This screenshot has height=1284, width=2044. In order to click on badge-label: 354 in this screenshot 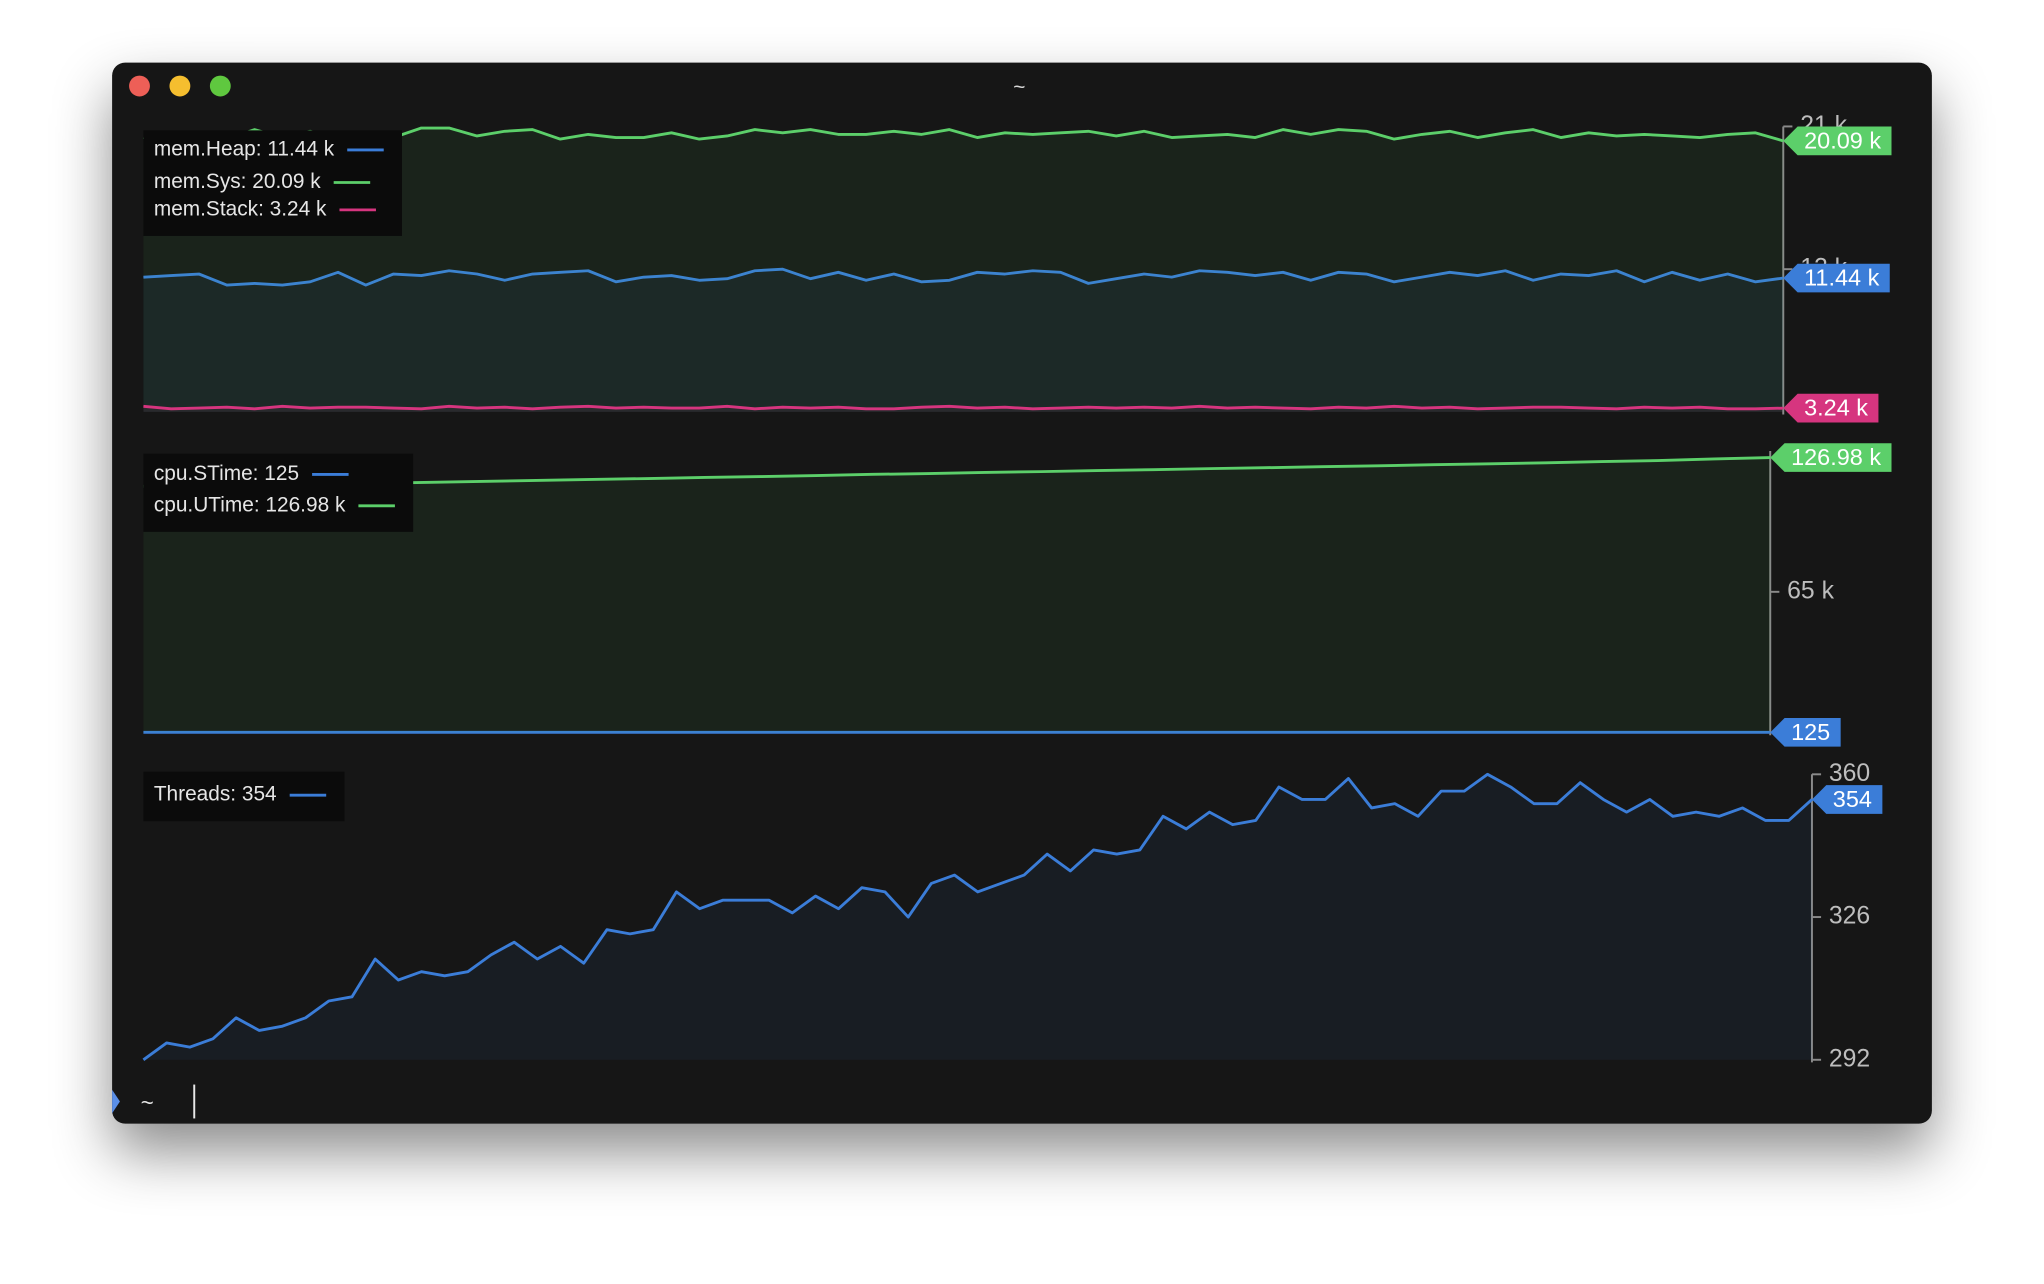, I will do `click(1852, 799)`.